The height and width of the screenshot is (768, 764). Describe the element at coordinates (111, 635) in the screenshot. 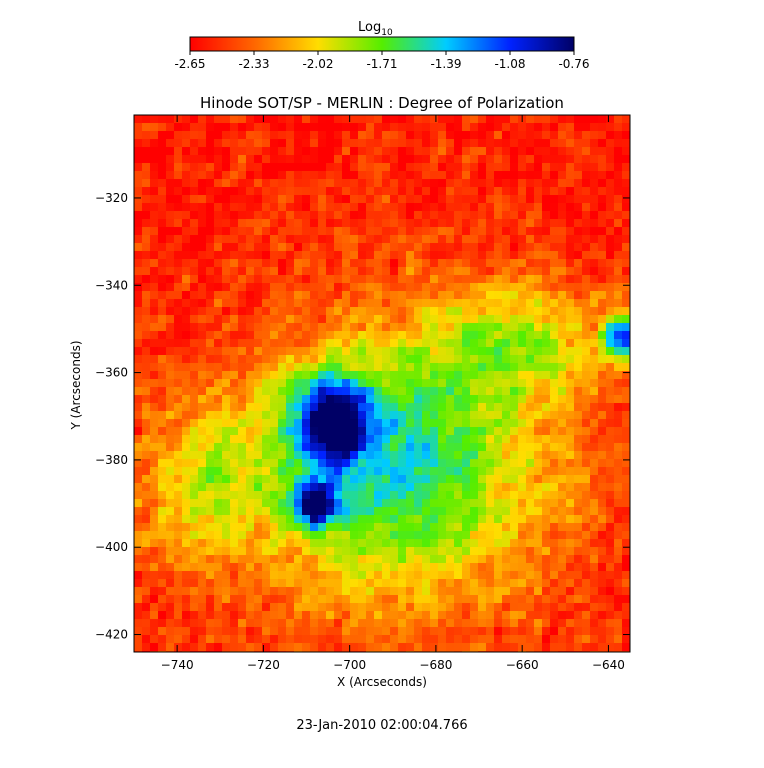

I see `y-tick-label: −420` at that location.